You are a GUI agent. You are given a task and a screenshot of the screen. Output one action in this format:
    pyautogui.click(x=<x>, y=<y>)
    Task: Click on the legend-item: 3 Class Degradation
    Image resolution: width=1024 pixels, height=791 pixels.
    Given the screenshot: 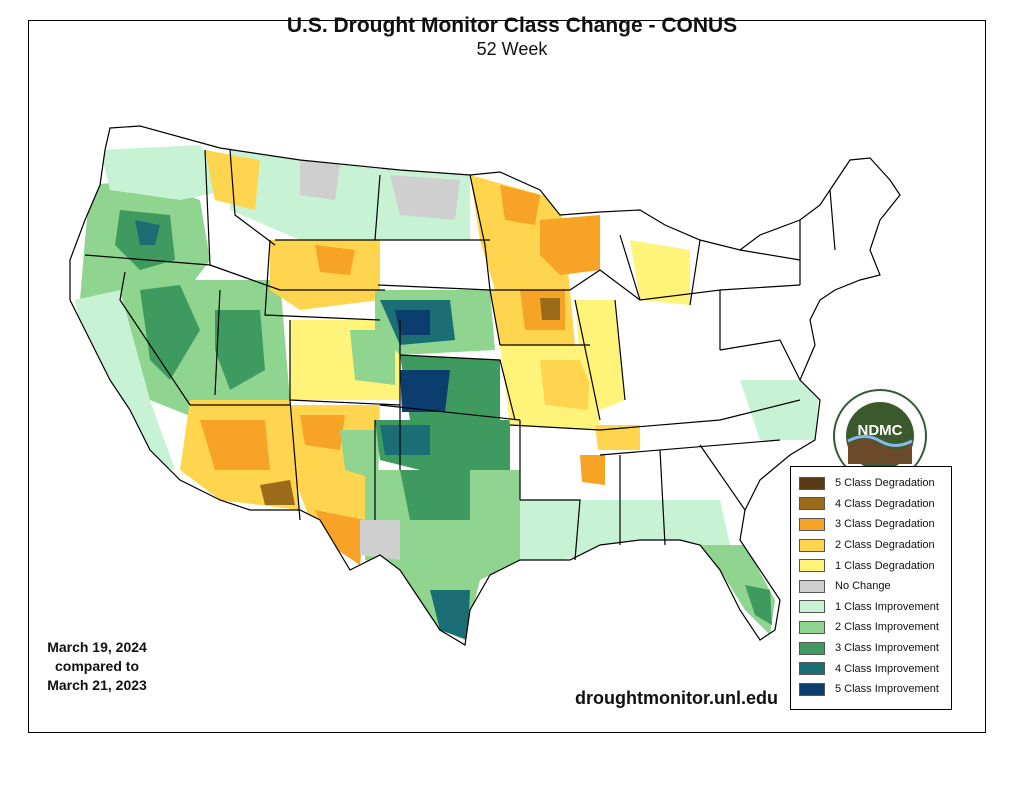 What is the action you would take?
    pyautogui.click(x=875, y=524)
    